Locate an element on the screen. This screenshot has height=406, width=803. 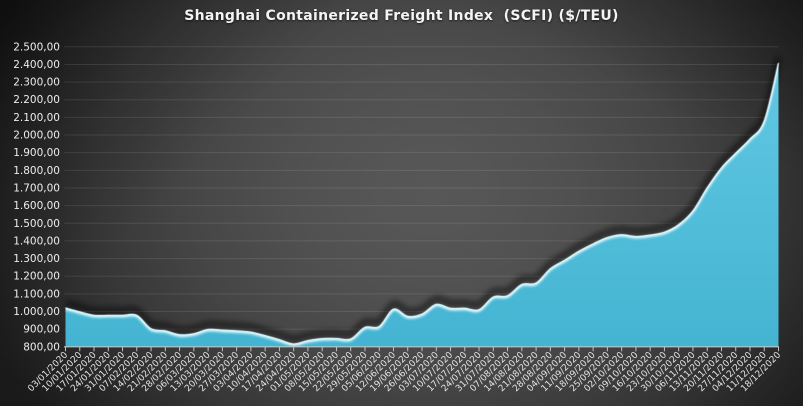
y-tick-label: 1.300,00 is located at coordinates (36, 259).